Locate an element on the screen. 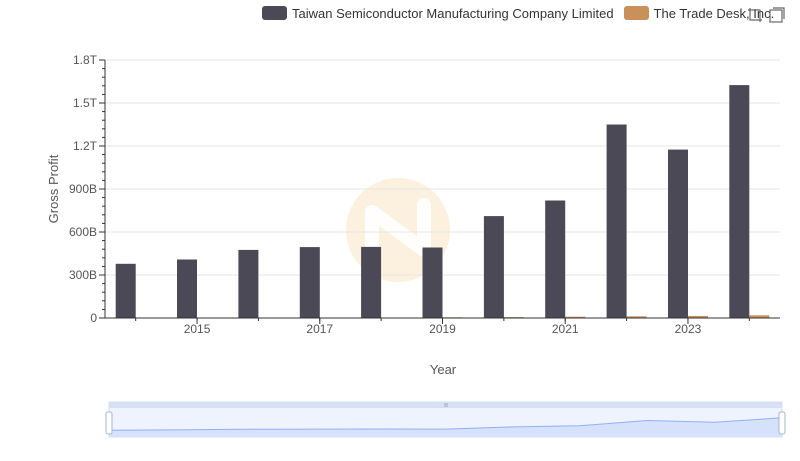 The image size is (800, 461). toolbox is located at coordinates (768, 15).